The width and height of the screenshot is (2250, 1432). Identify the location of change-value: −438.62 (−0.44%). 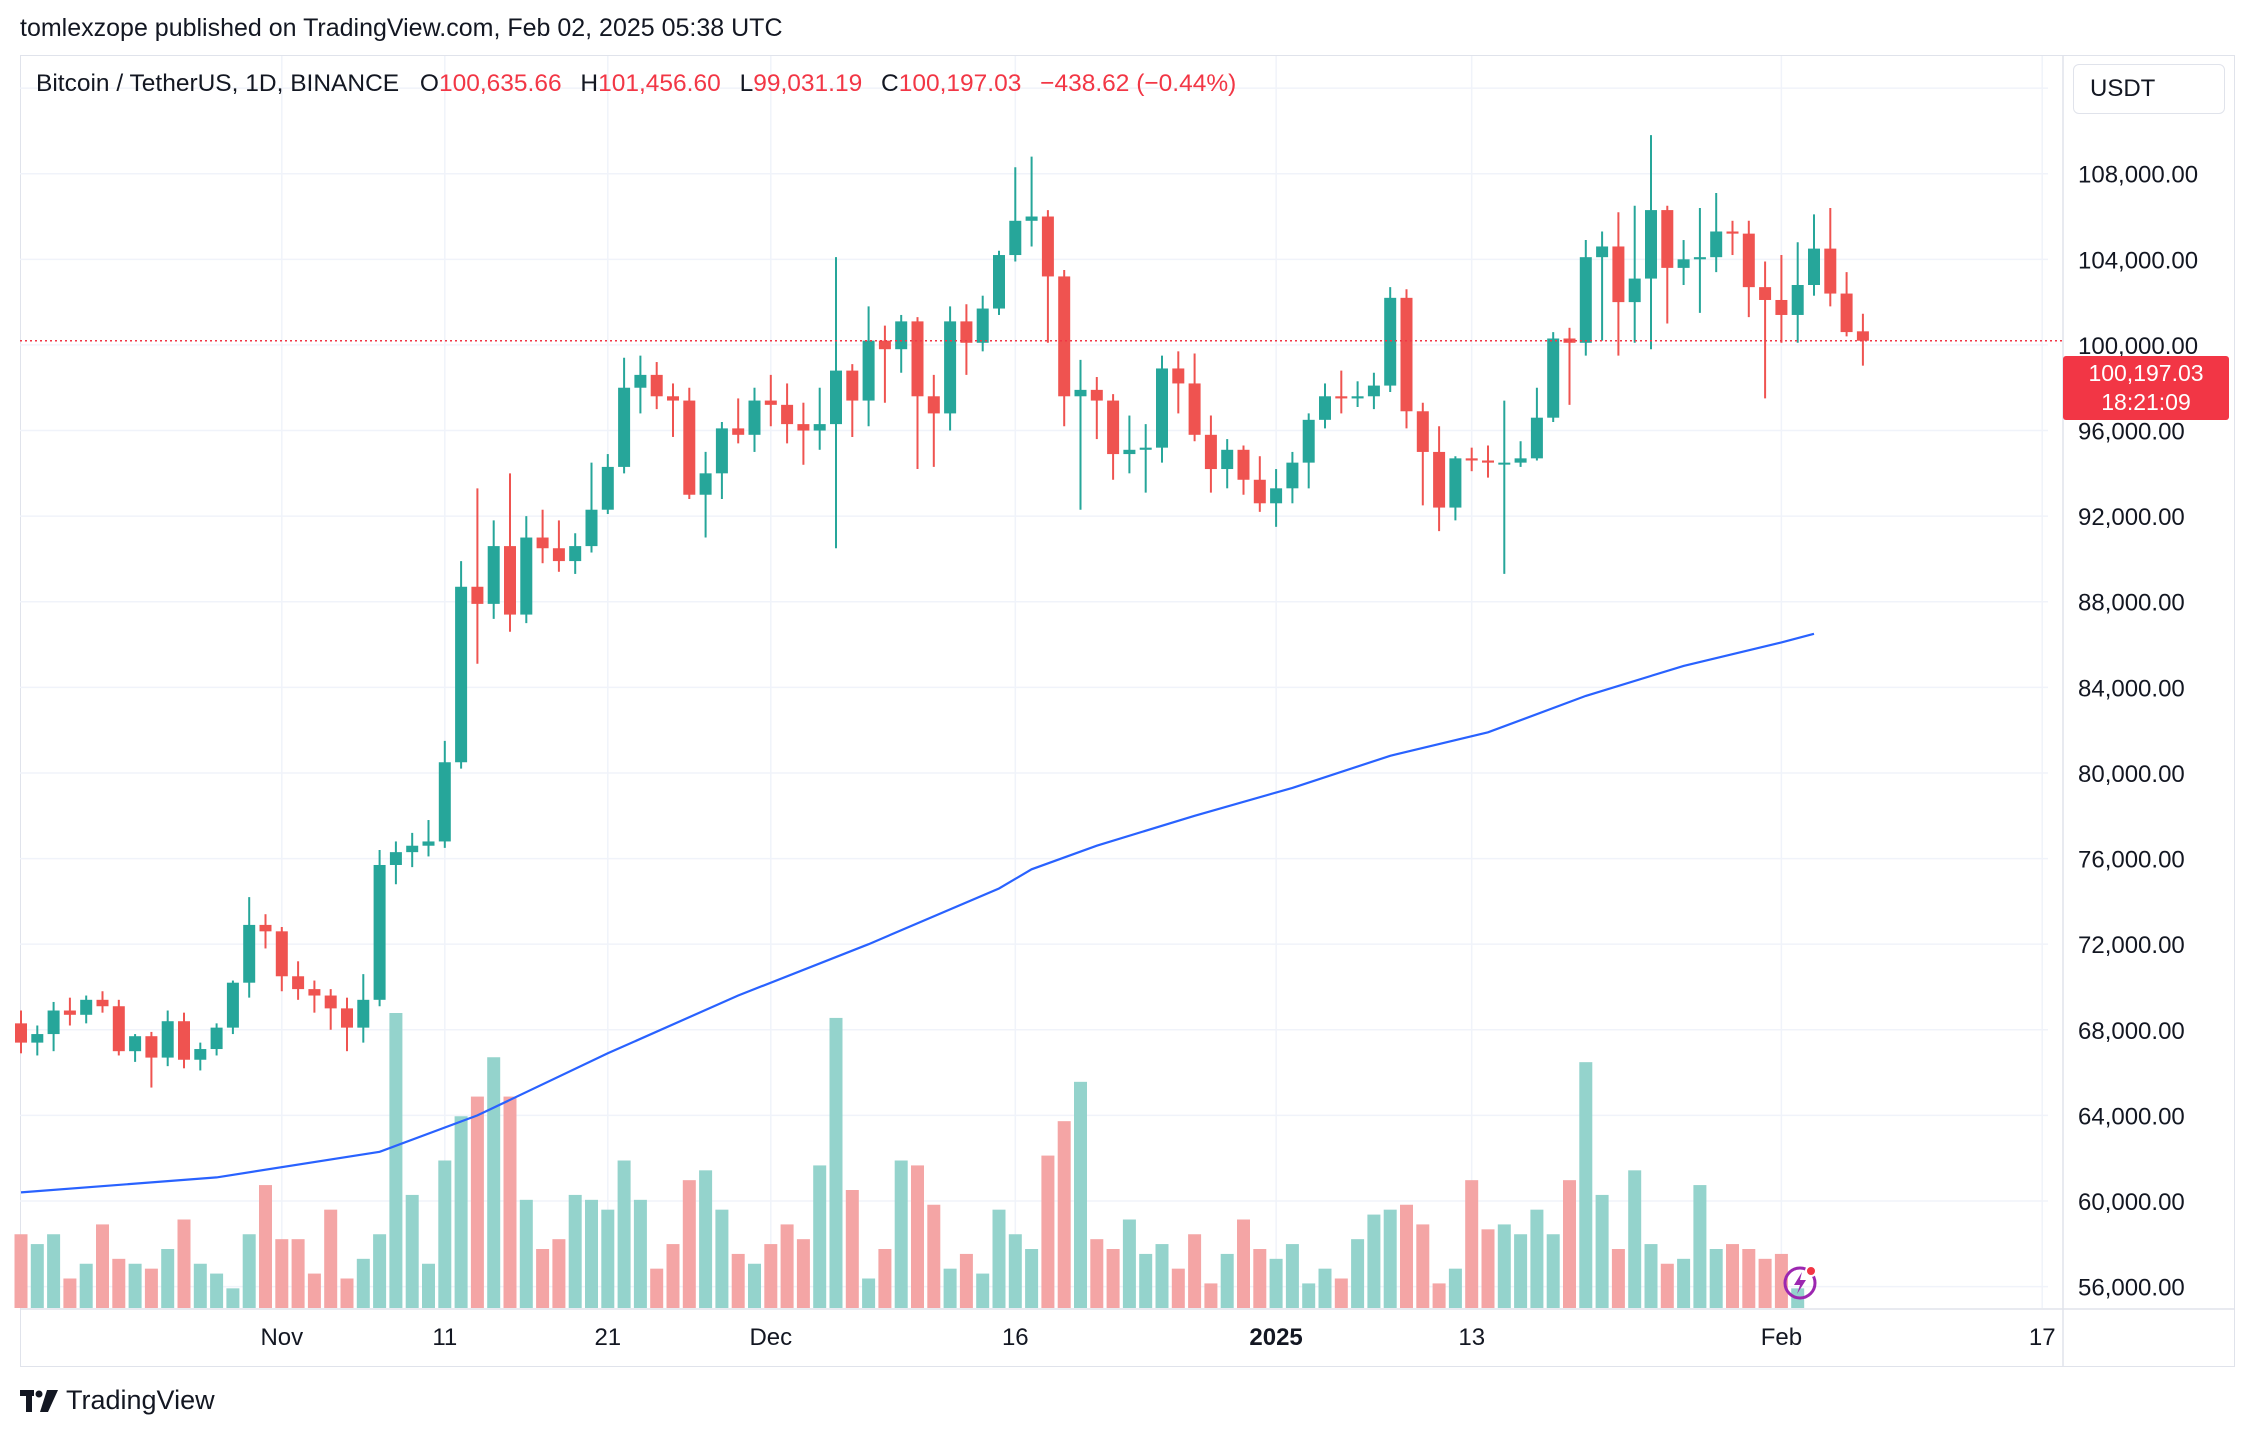
(1138, 83).